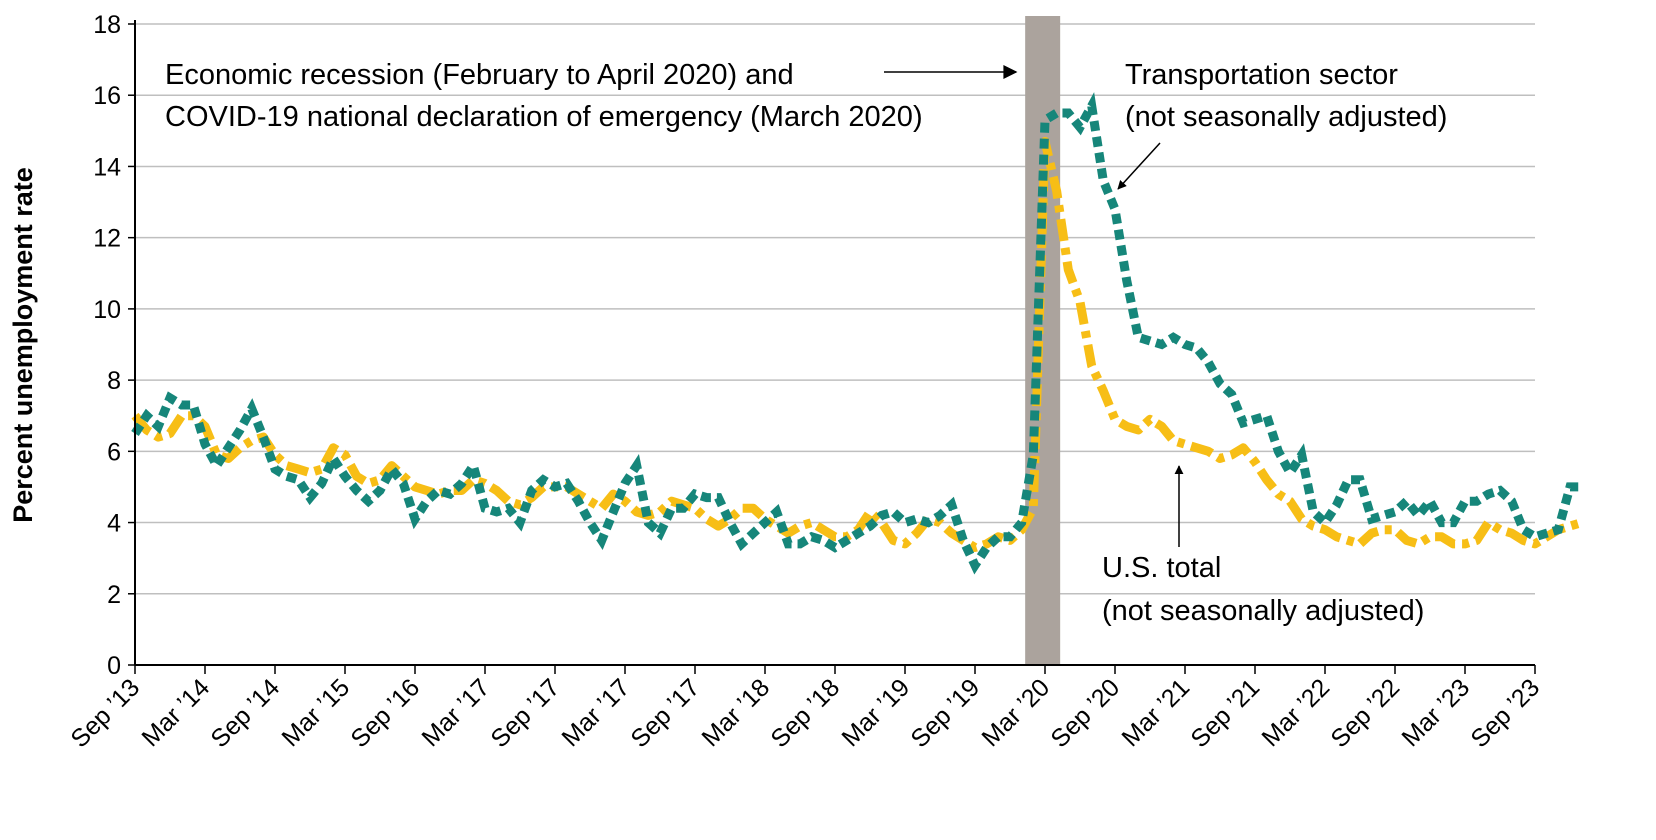  I want to click on y-tick-label: 4, so click(114, 524).